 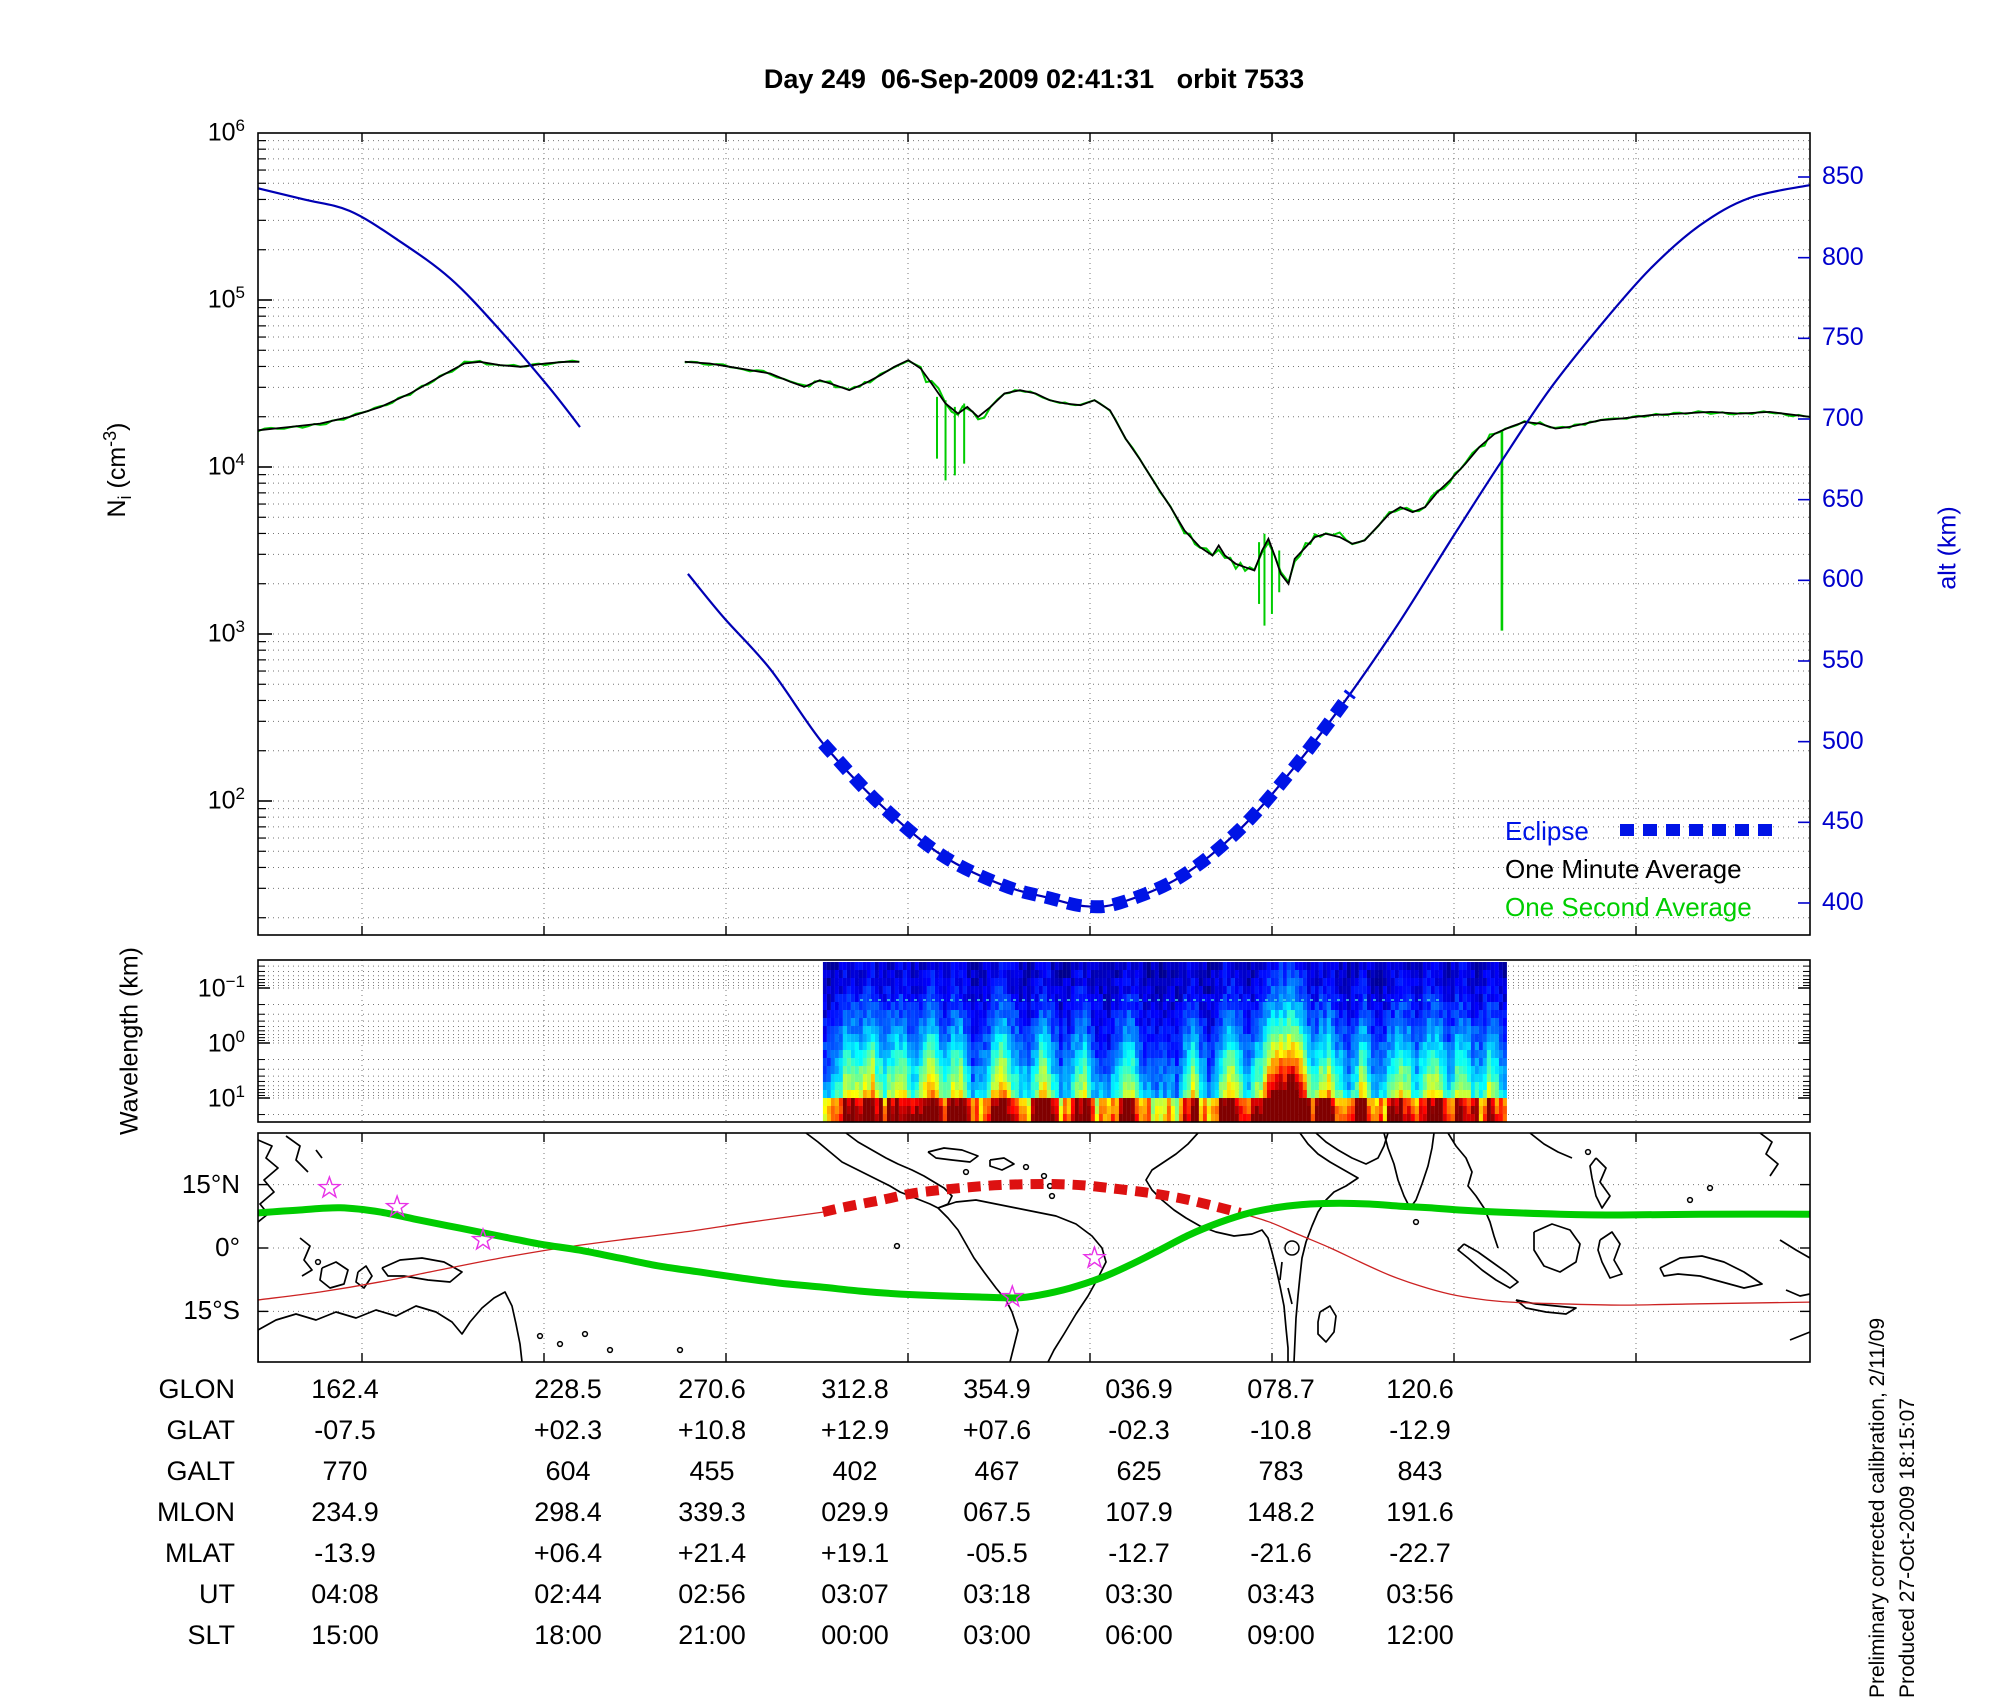 What do you see at coordinates (1139, 1635) in the screenshot?
I see `table-cell: 06:00` at bounding box center [1139, 1635].